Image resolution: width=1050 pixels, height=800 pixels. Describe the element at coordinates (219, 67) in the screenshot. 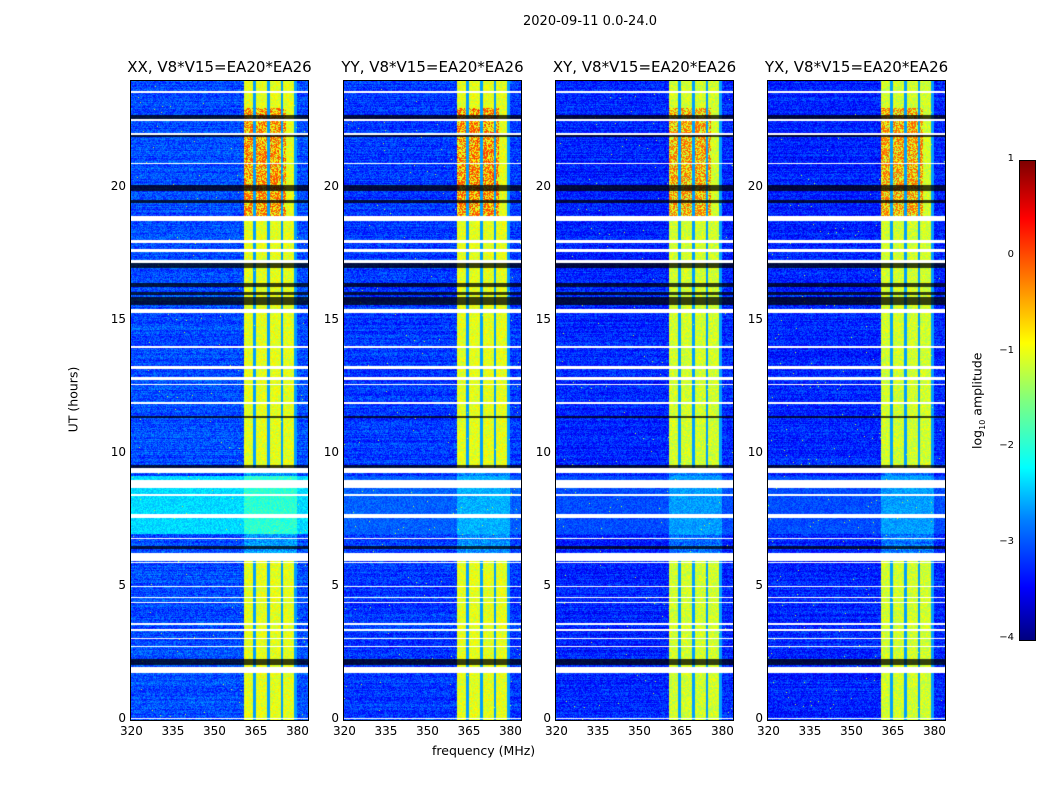

I see `panel-title: XX, V8*V15=EA20*EA26` at that location.